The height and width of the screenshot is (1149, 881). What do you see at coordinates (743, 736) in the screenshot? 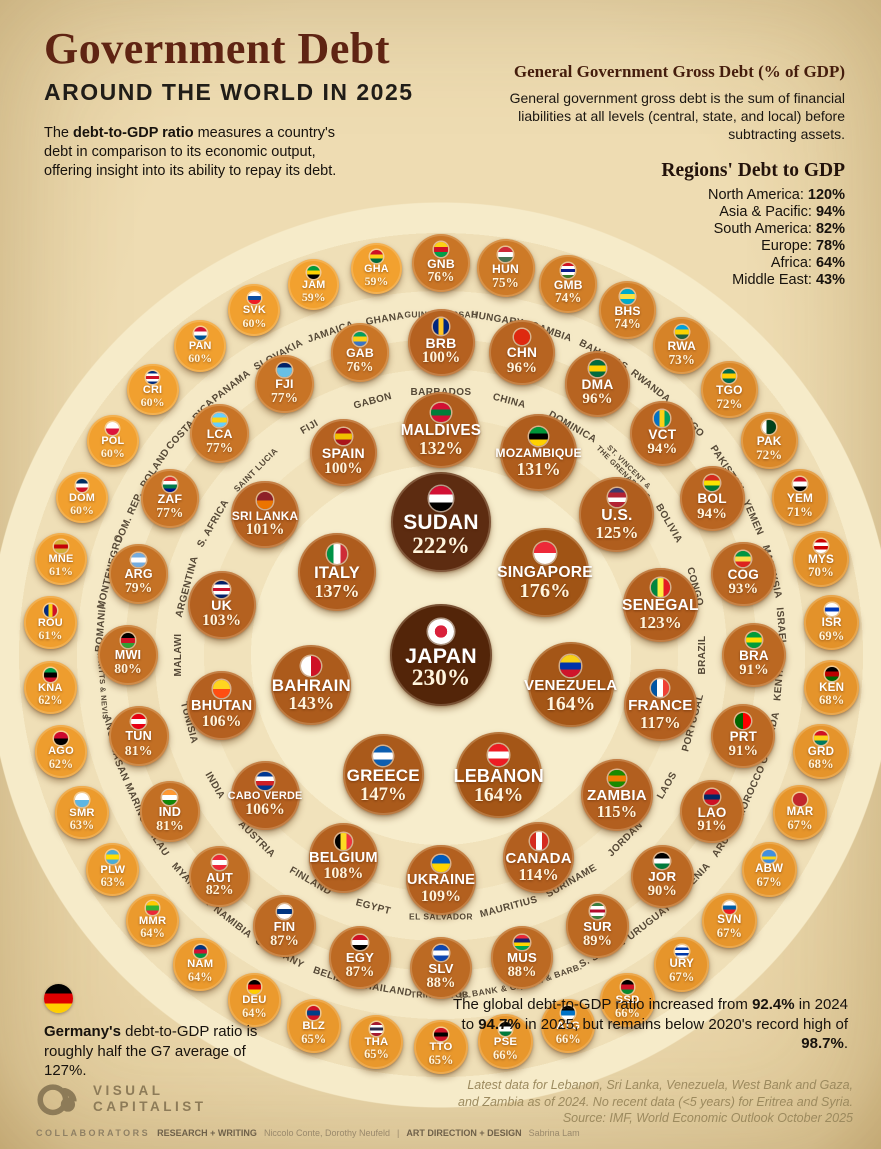
I see `country-bubble-prt: PRT 91%` at bounding box center [743, 736].